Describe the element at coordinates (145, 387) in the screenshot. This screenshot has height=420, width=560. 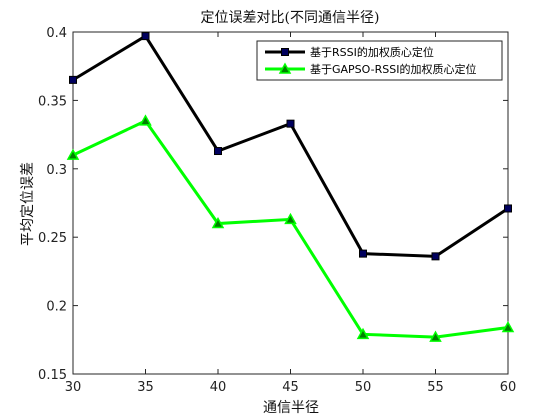
I see `x-tick-label: 35` at that location.